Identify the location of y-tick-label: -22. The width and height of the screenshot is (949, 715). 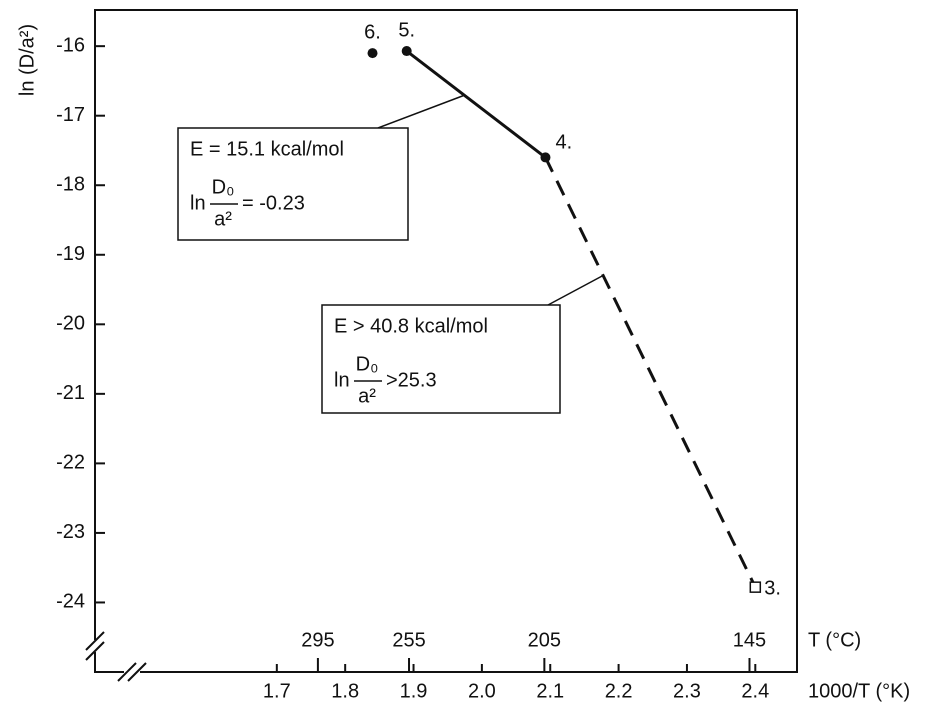
(70, 463).